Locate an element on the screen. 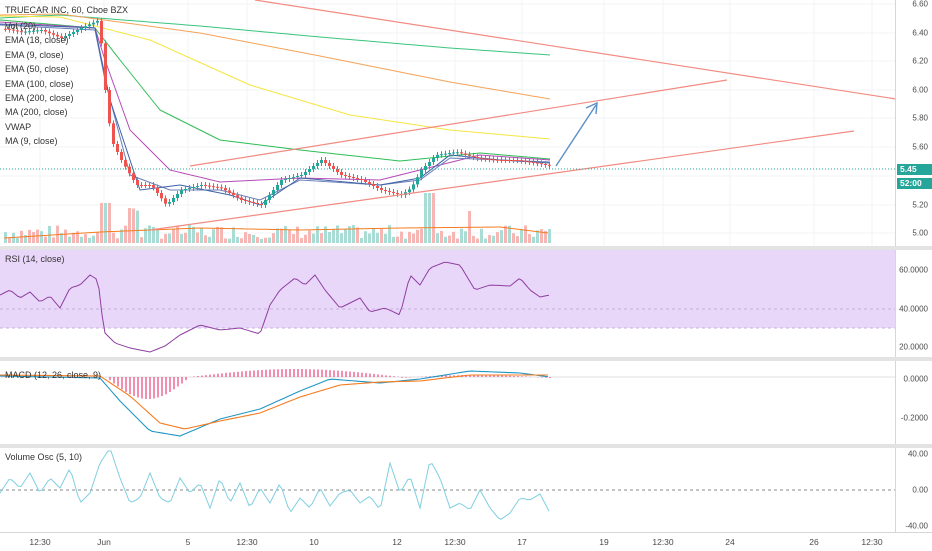 Image resolution: width=932 pixels, height=551 pixels. legend-item: MA (9, close) is located at coordinates (31, 141).